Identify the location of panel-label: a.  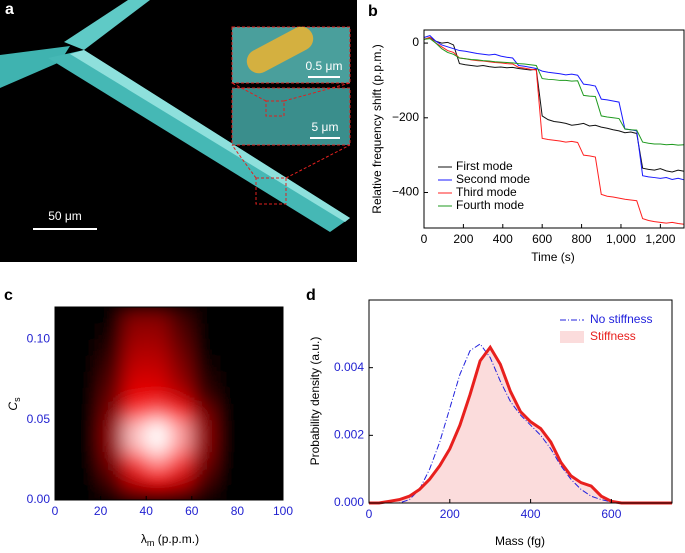
(9, 9).